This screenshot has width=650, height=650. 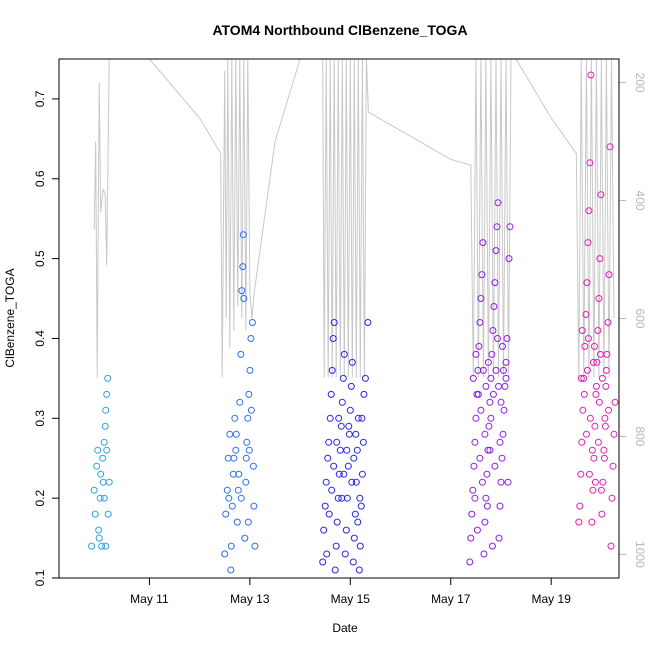 I want to click on x-tick-label-0: May 11, so click(x=149, y=599).